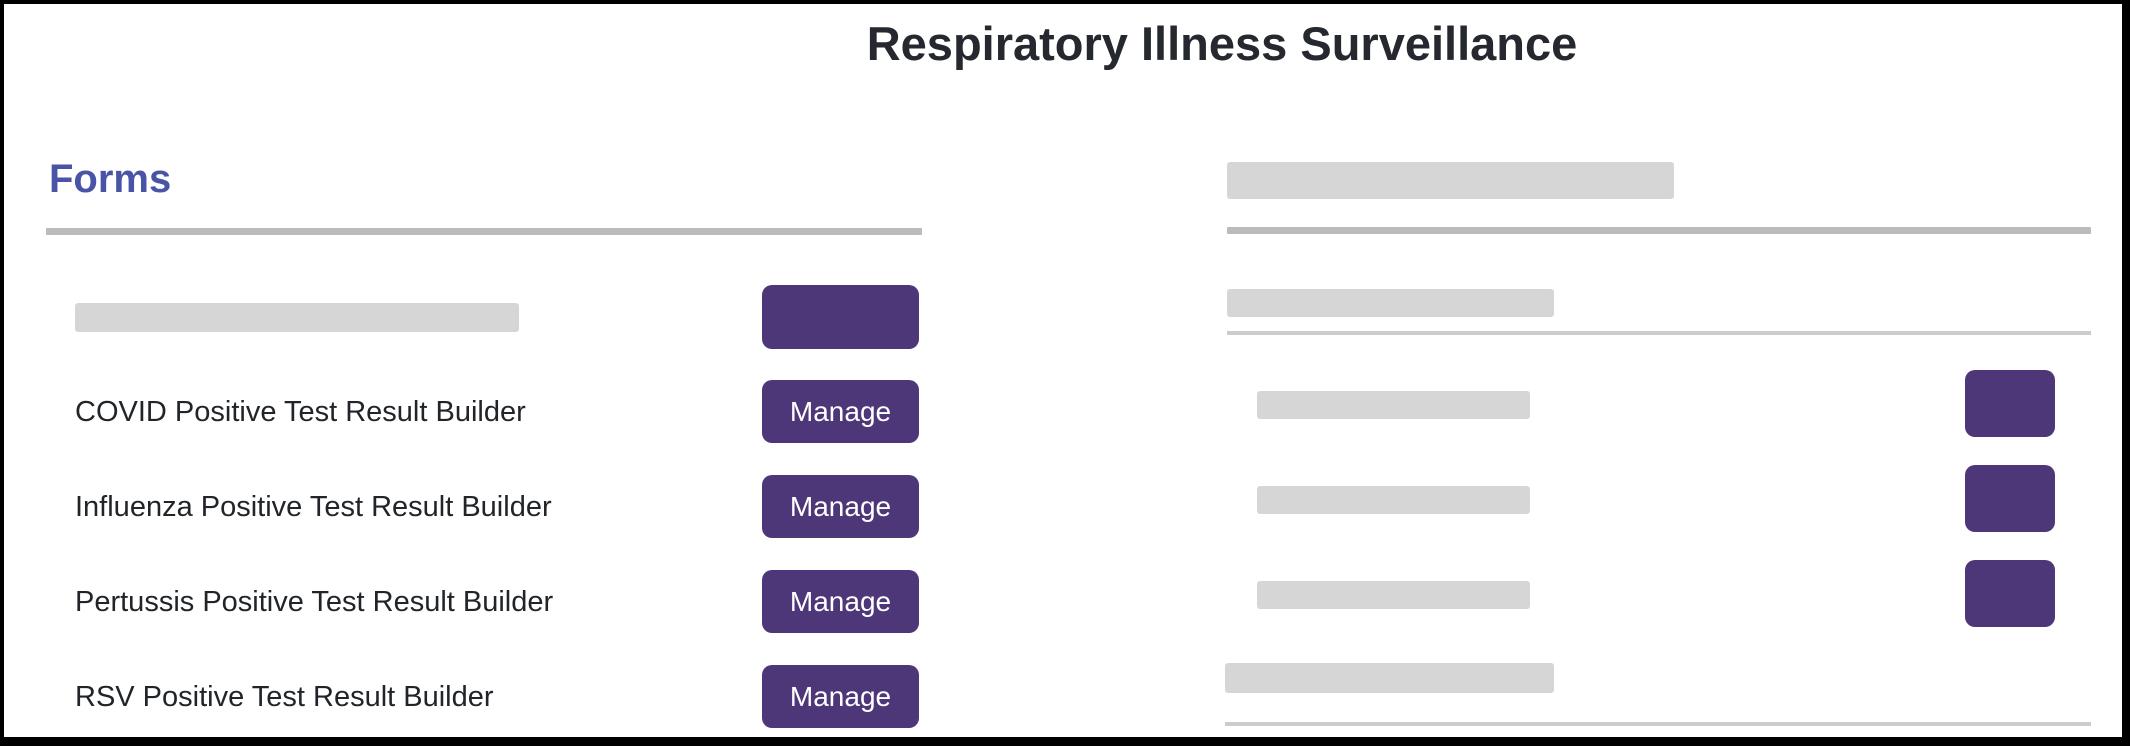 Image resolution: width=2130 pixels, height=746 pixels. What do you see at coordinates (314, 602) in the screenshot?
I see `form-row-label: Pertussis Positive Test Result Builder` at bounding box center [314, 602].